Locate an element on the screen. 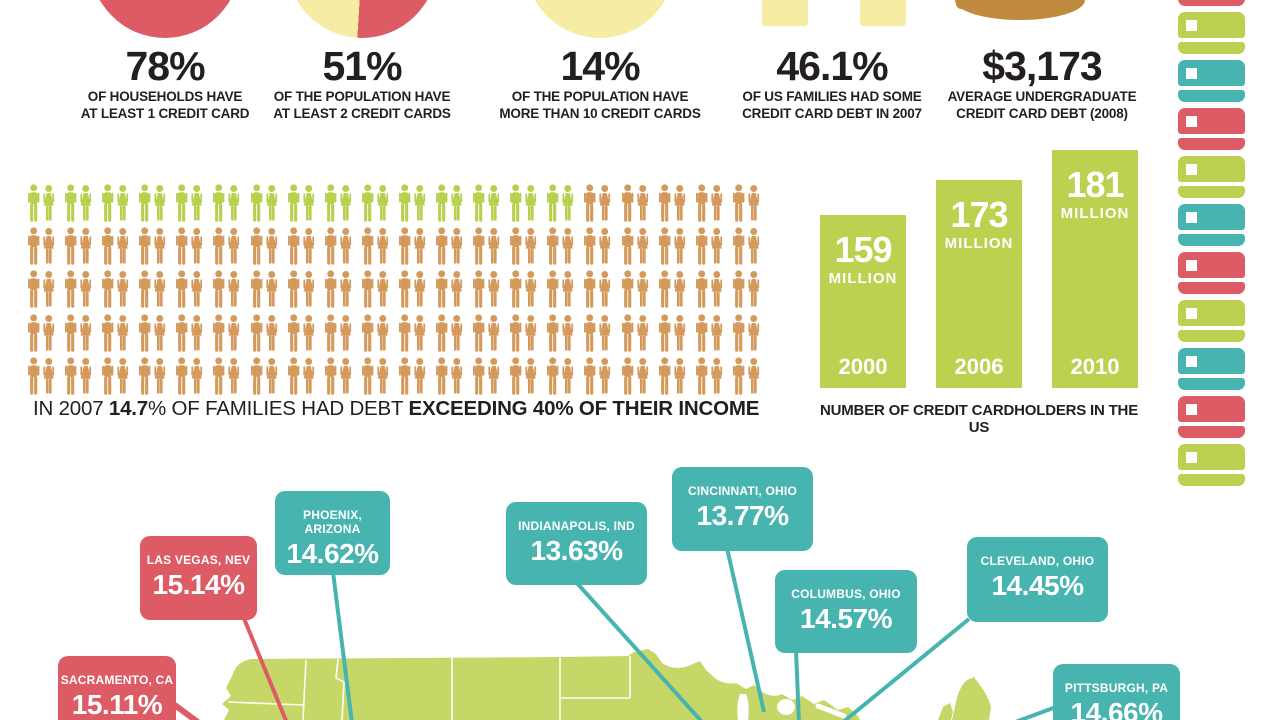 Image resolution: width=1280 pixels, height=720 pixels. callout-city-label: LAS VEGAS, NEV is located at coordinates (198, 560).